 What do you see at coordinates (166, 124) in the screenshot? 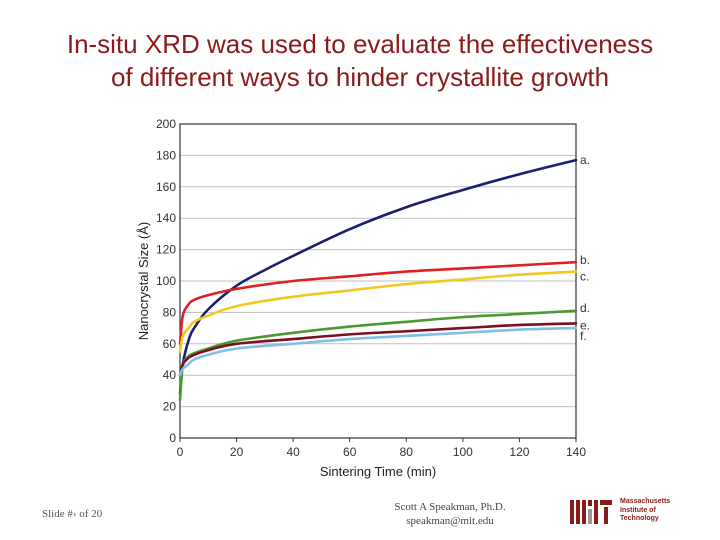
I see `y-tick-label: 200` at bounding box center [166, 124].